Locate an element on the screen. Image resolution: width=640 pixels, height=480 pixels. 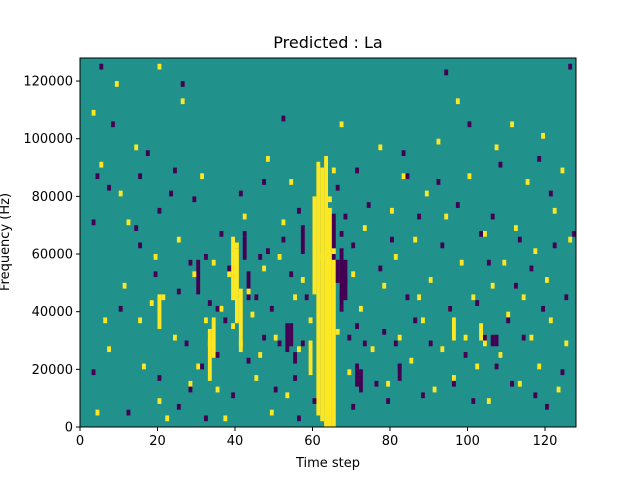
x-axis-ticks: 0 20 40 60 80 100 120 is located at coordinates (316, 438).